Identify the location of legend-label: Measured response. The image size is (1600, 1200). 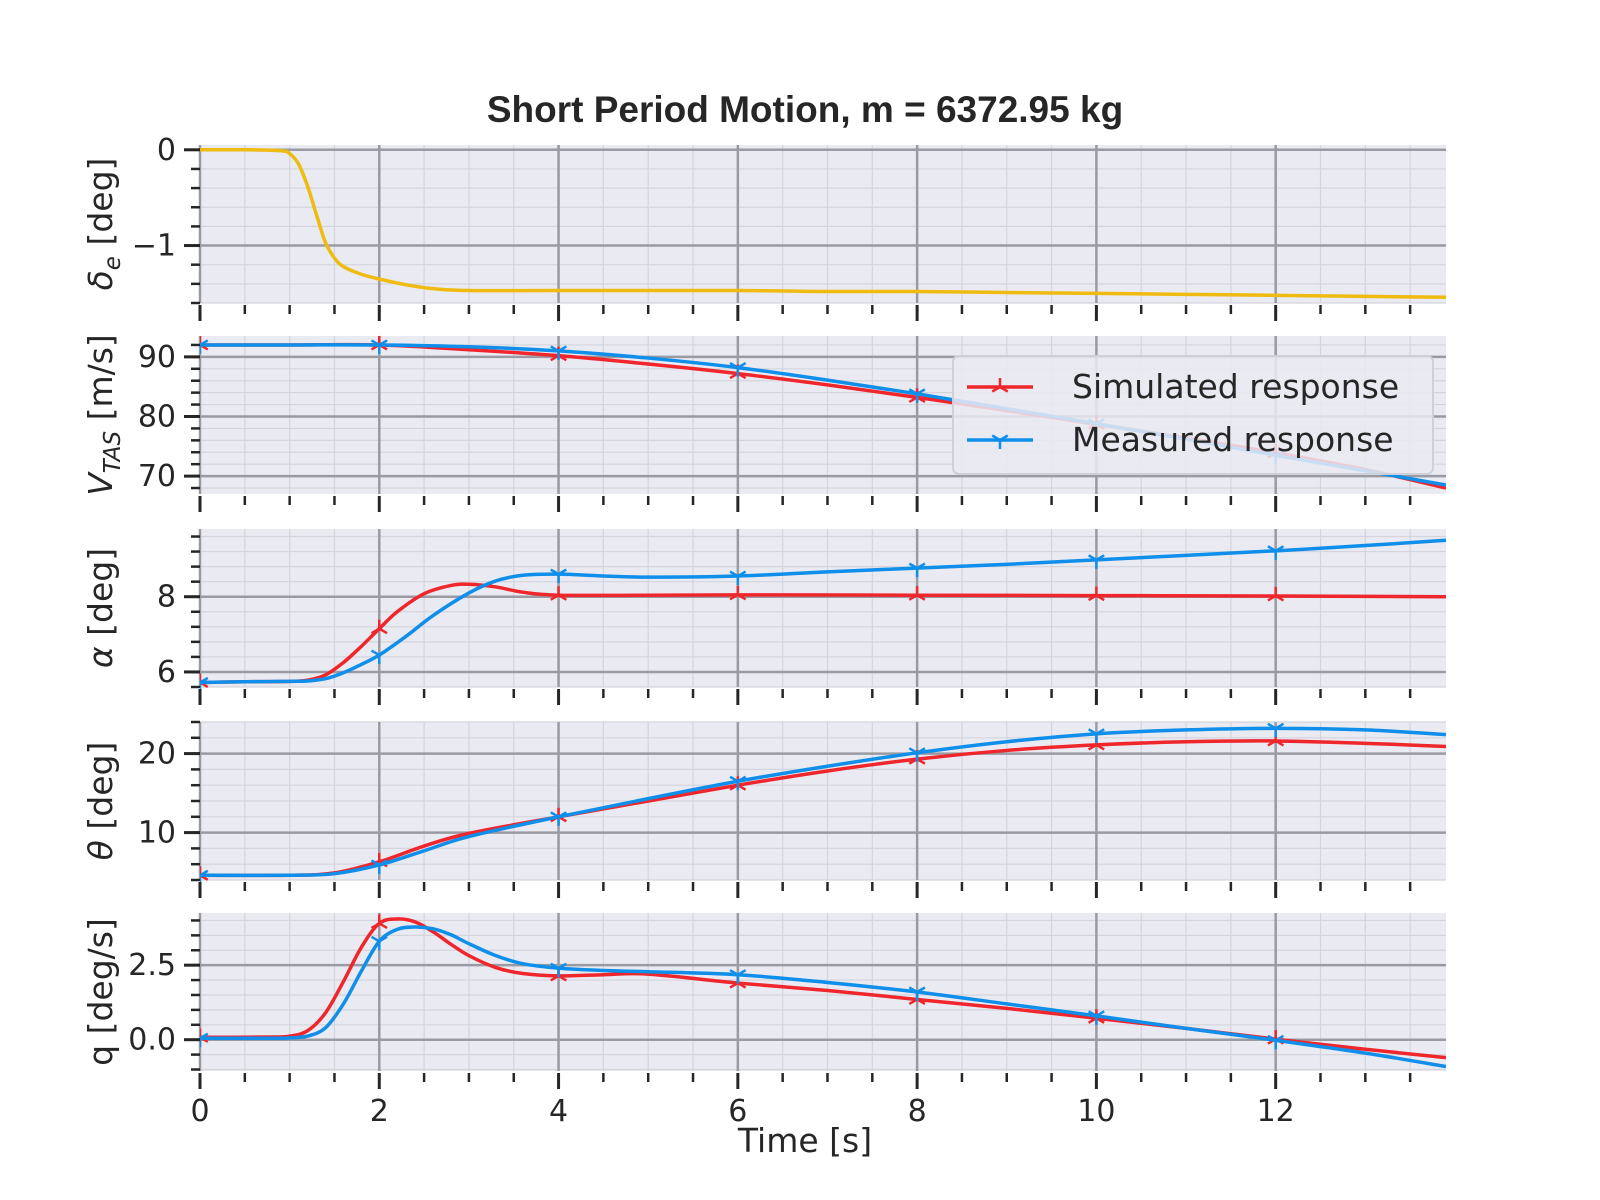
(1233, 439).